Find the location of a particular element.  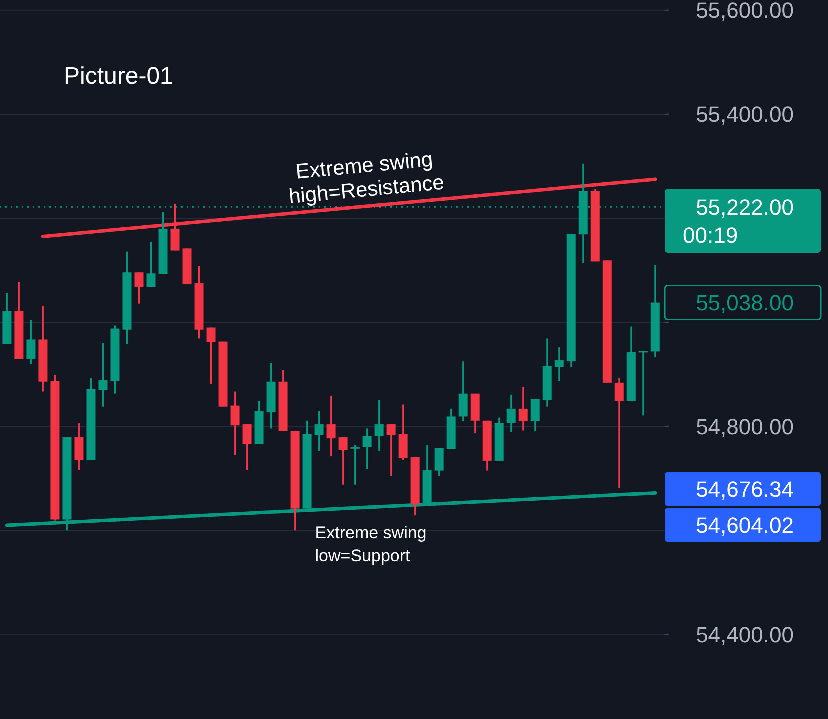

y-tick-label: 55,600.00 is located at coordinates (745, 12).